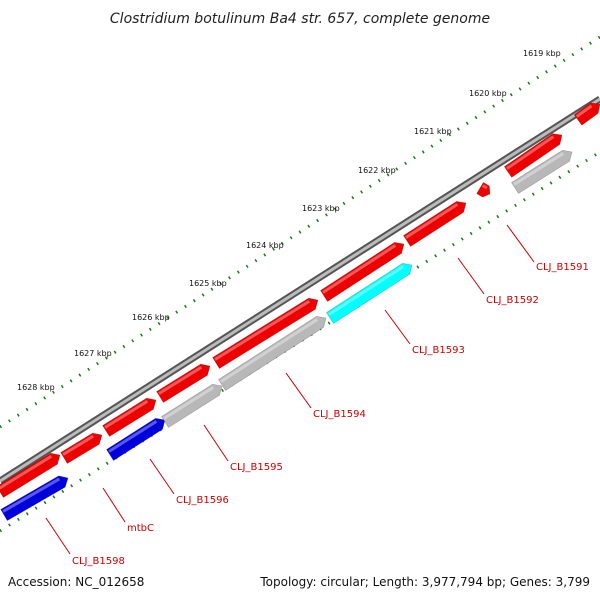  Describe the element at coordinates (256, 467) in the screenshot. I see `gene-label: CLJ_B1595` at that location.